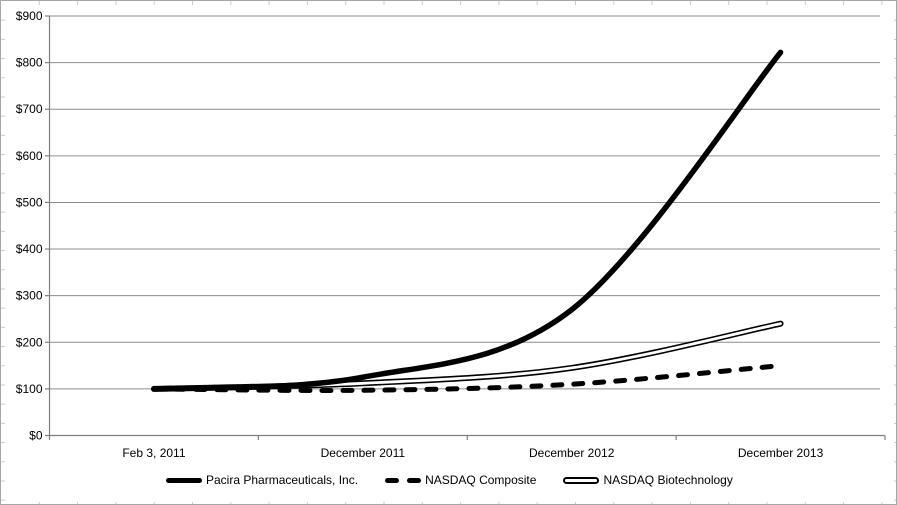 The height and width of the screenshot is (505, 897). Describe the element at coordinates (29, 342) in the screenshot. I see `y-axis-tick-label: $200` at that location.